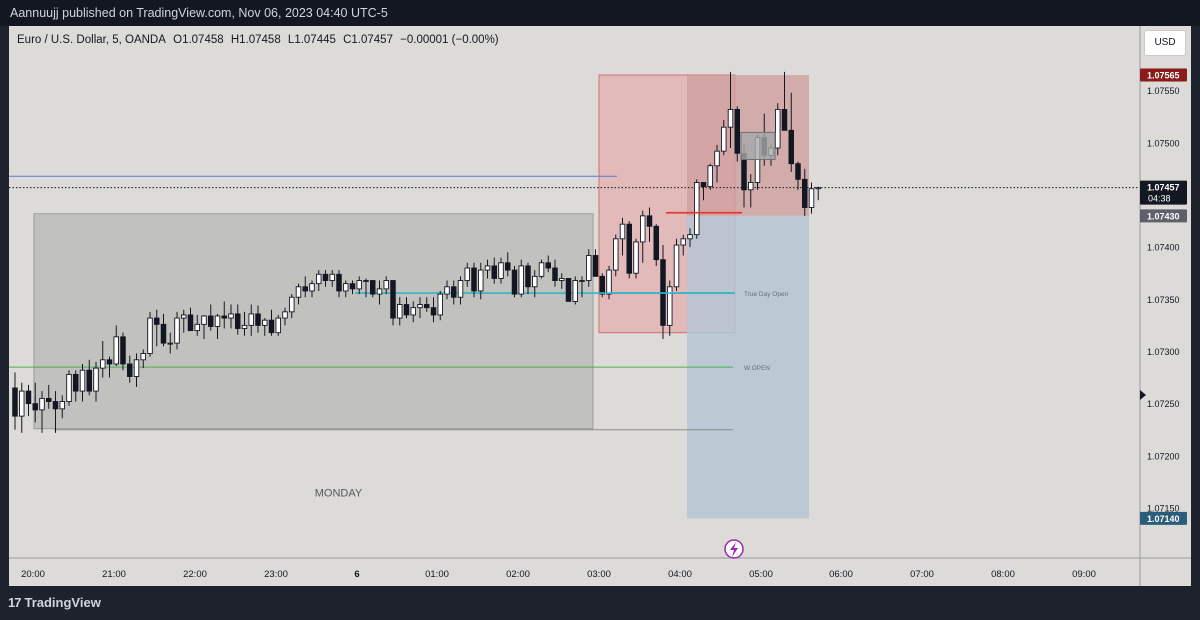 This screenshot has width=1200, height=620. Describe the element at coordinates (734, 549) in the screenshot. I see `lightning-bolt-icon` at that location.